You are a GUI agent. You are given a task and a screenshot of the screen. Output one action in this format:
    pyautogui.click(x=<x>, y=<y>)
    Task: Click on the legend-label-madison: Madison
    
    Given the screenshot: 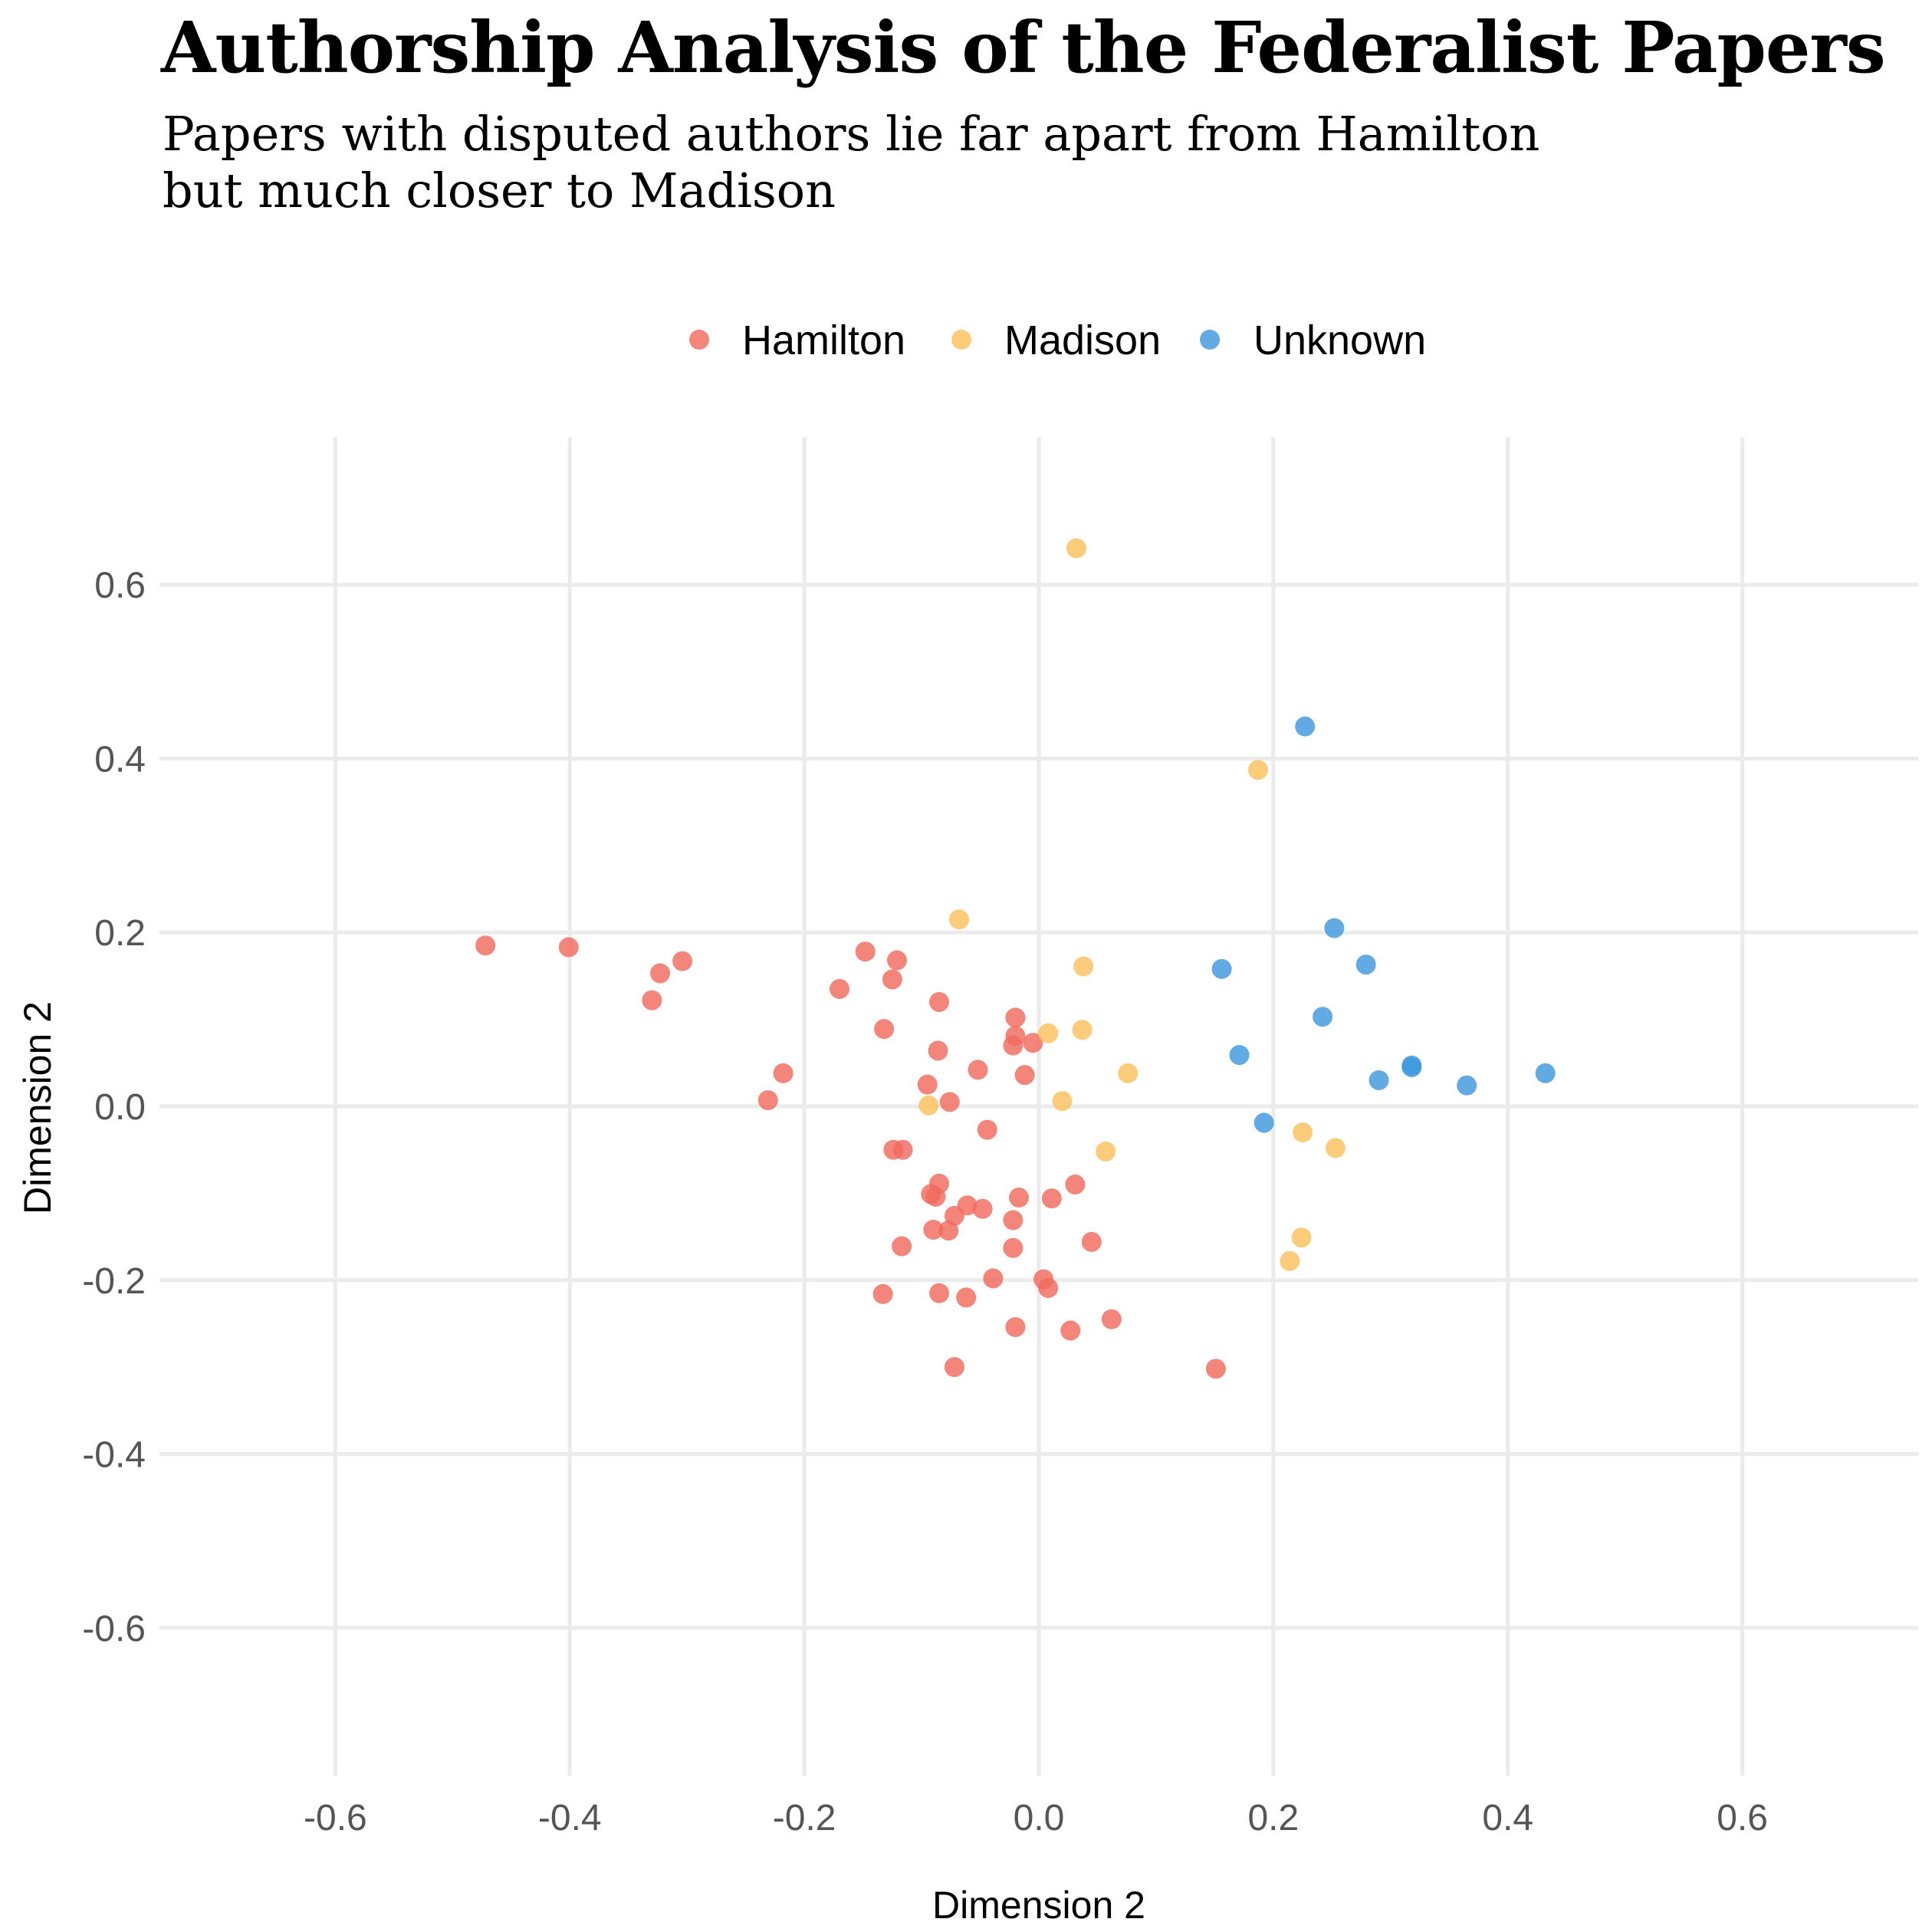 What is the action you would take?
    pyautogui.click(x=1083, y=340)
    